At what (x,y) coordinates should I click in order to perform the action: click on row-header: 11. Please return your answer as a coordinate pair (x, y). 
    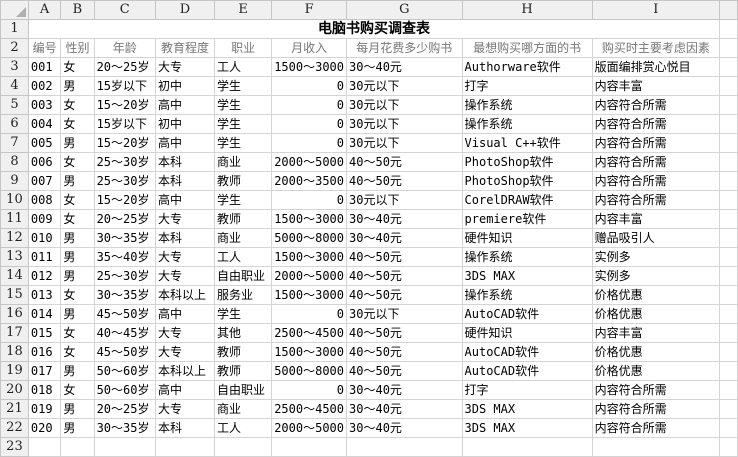
    Looking at the image, I should click on (14, 219).